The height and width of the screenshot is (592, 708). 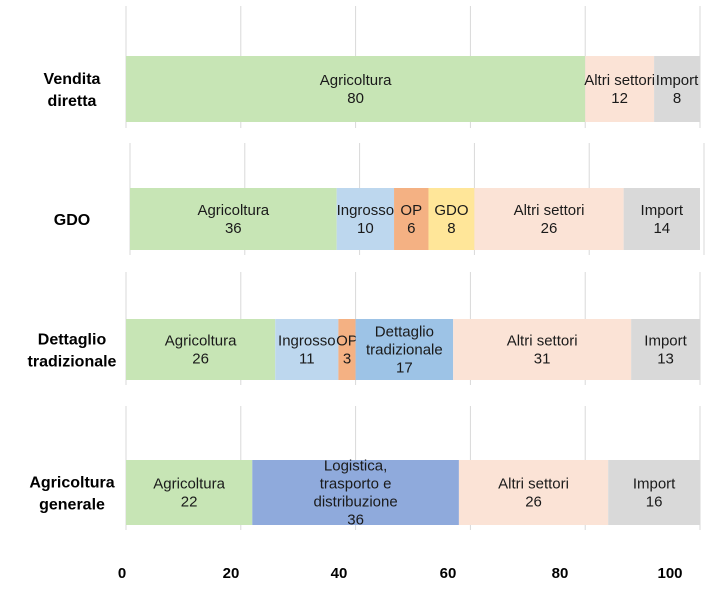 What do you see at coordinates (654, 502) in the screenshot?
I see `segment-value-label: 16` at bounding box center [654, 502].